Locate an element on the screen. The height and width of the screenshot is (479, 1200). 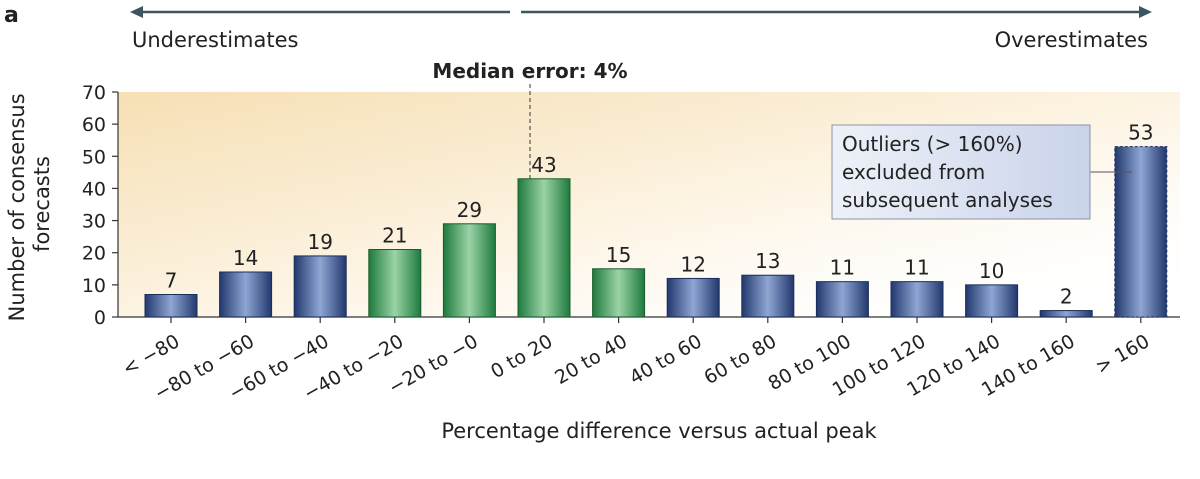
y-tick-label: 70 is located at coordinates (94, 93).